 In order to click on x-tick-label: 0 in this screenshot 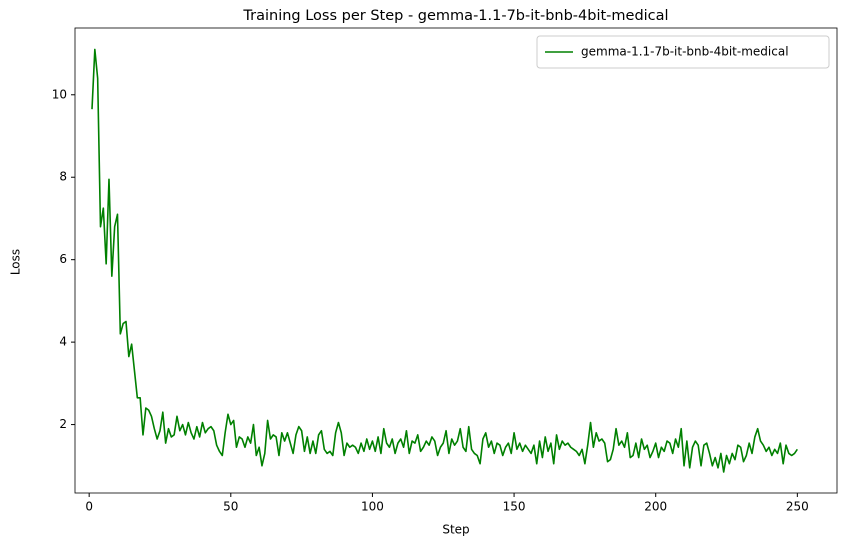, I will do `click(89, 507)`.